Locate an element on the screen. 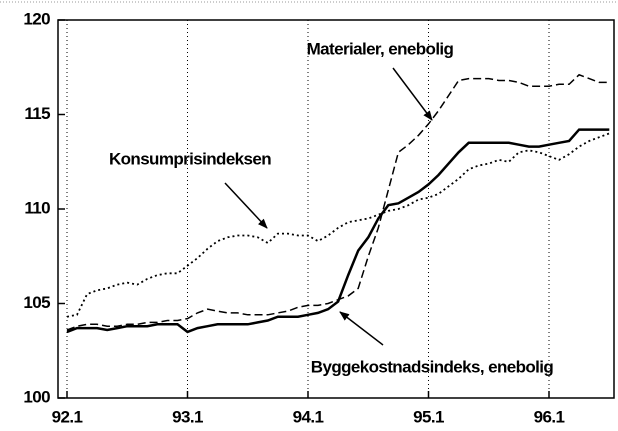 The height and width of the screenshot is (431, 618). series-label: Byggekostnadsindeks, enebolig is located at coordinates (432, 366).